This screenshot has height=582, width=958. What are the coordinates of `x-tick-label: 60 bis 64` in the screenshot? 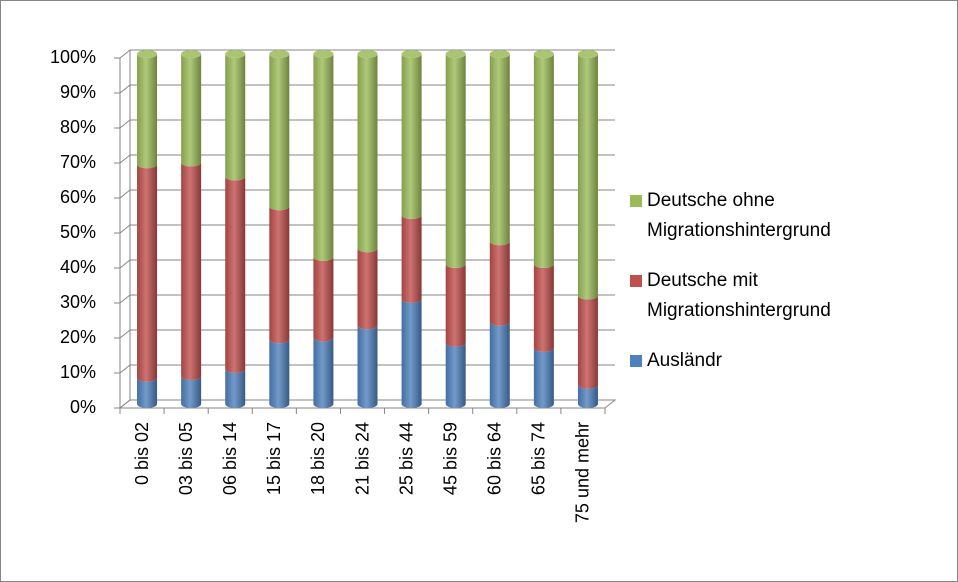 It's located at (495, 458).